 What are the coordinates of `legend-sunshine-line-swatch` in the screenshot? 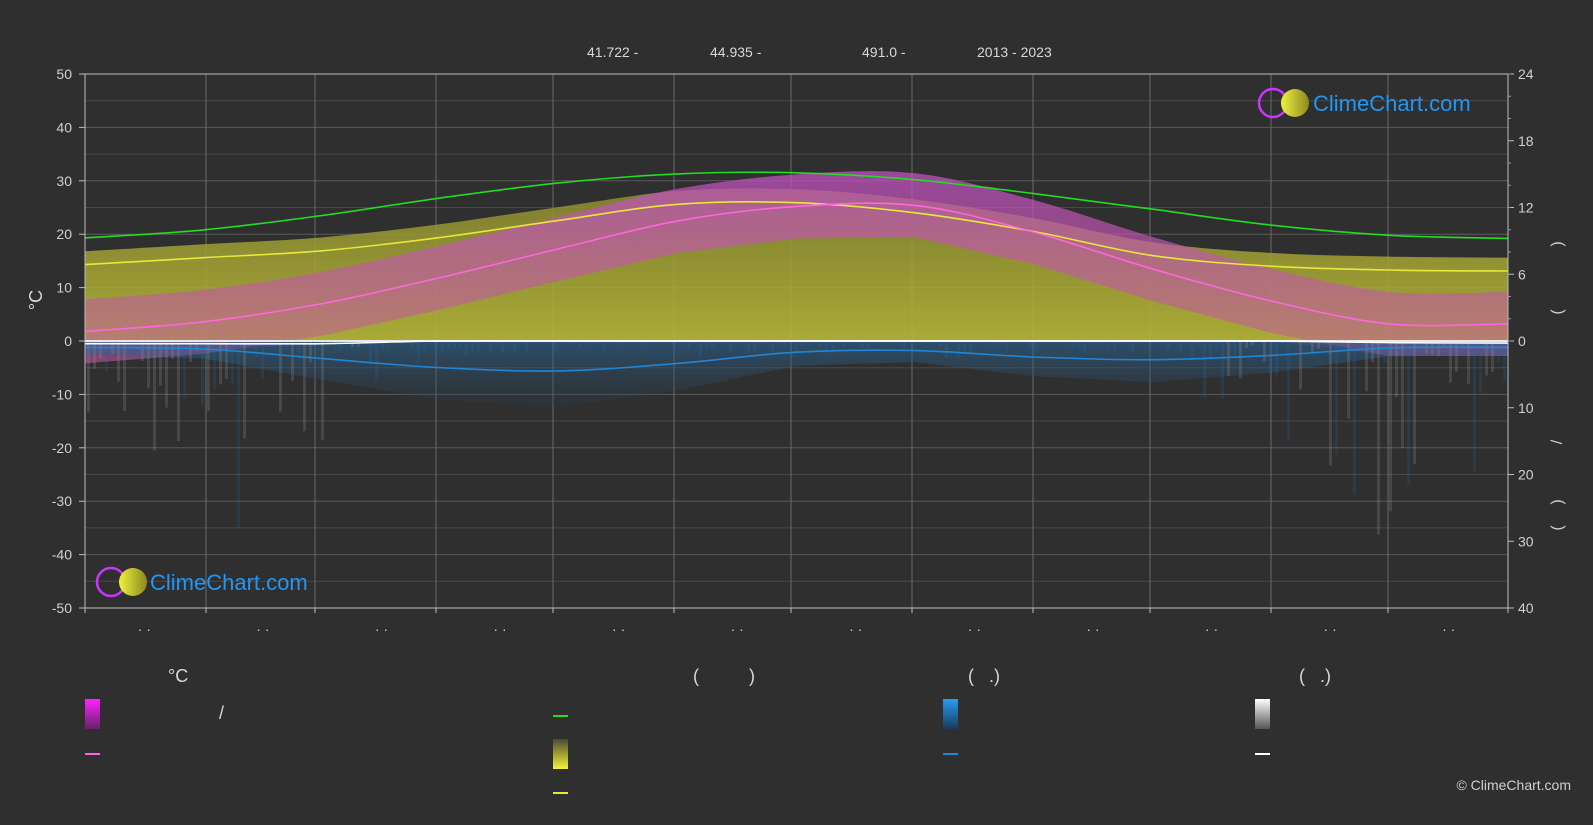 It's located at (560, 793).